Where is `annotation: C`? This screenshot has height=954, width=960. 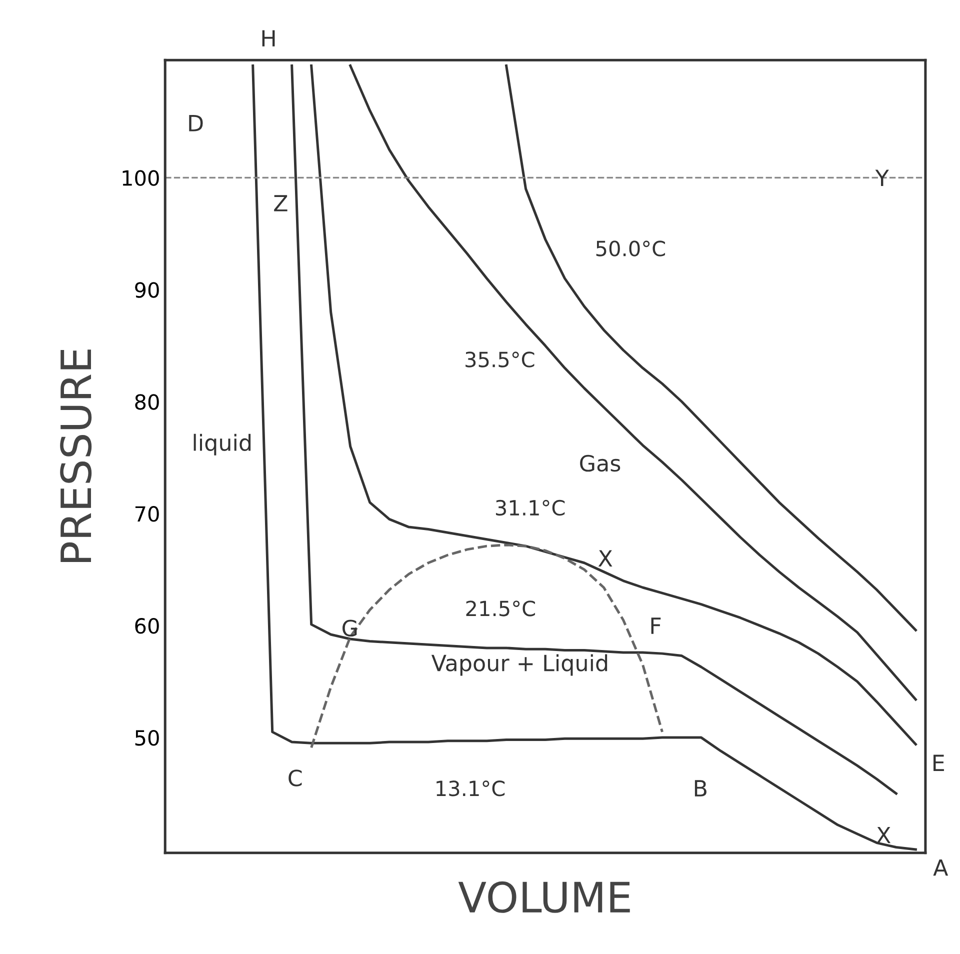 annotation: C is located at coordinates (295, 778).